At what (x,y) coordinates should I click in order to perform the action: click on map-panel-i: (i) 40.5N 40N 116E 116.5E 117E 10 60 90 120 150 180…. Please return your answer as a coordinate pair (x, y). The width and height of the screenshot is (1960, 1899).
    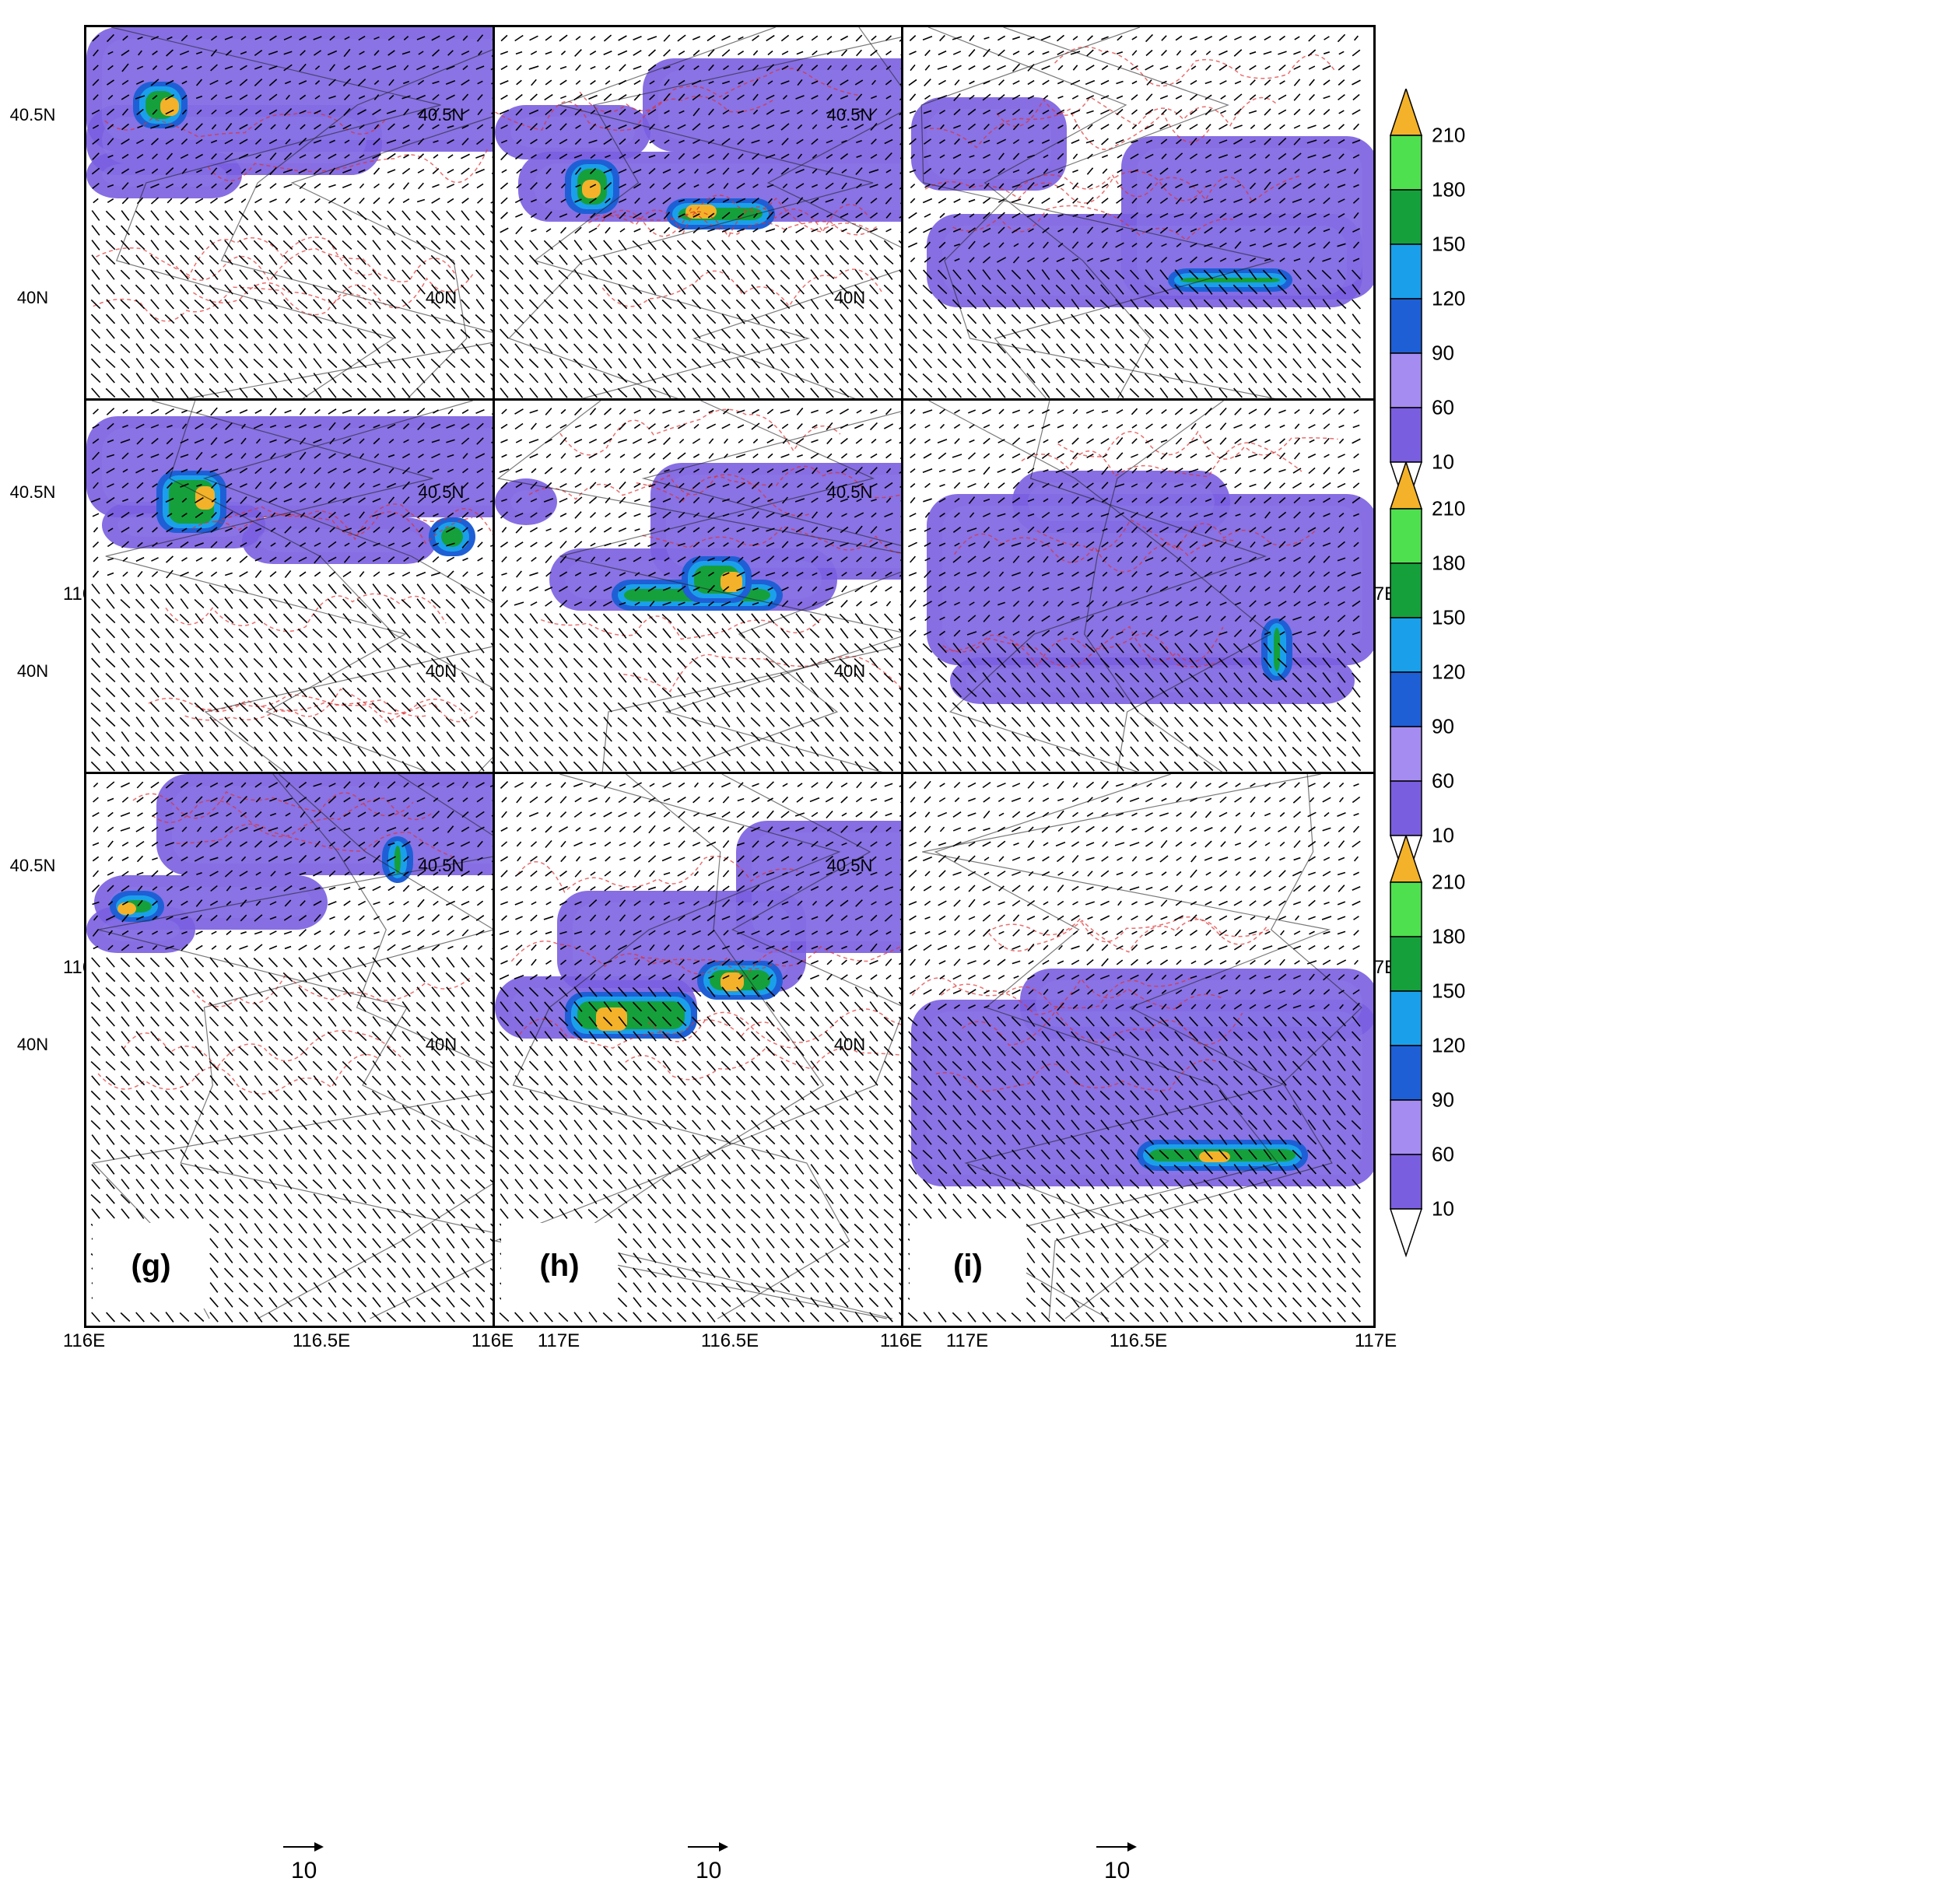
    Looking at the image, I should click on (1152, 1067).